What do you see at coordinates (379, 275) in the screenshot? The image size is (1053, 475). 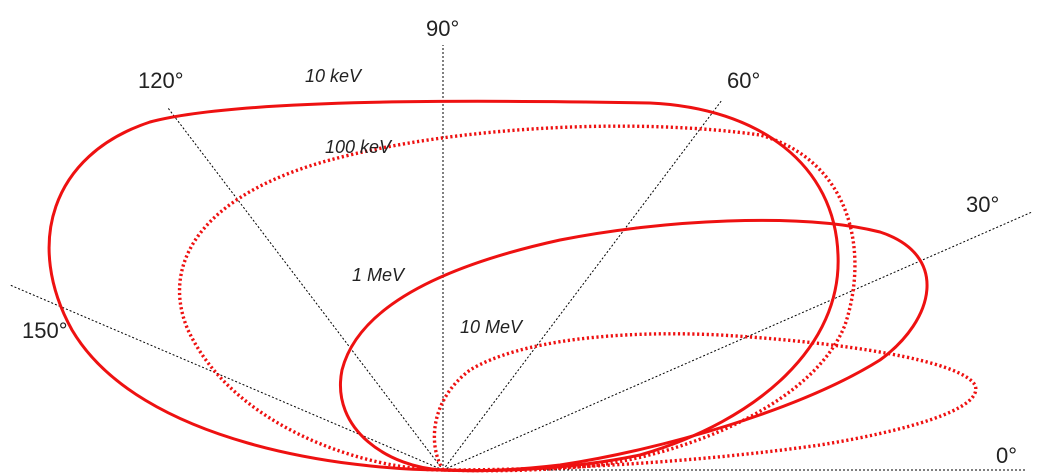 I see `curve-label-1-mev: 1 MeV` at bounding box center [379, 275].